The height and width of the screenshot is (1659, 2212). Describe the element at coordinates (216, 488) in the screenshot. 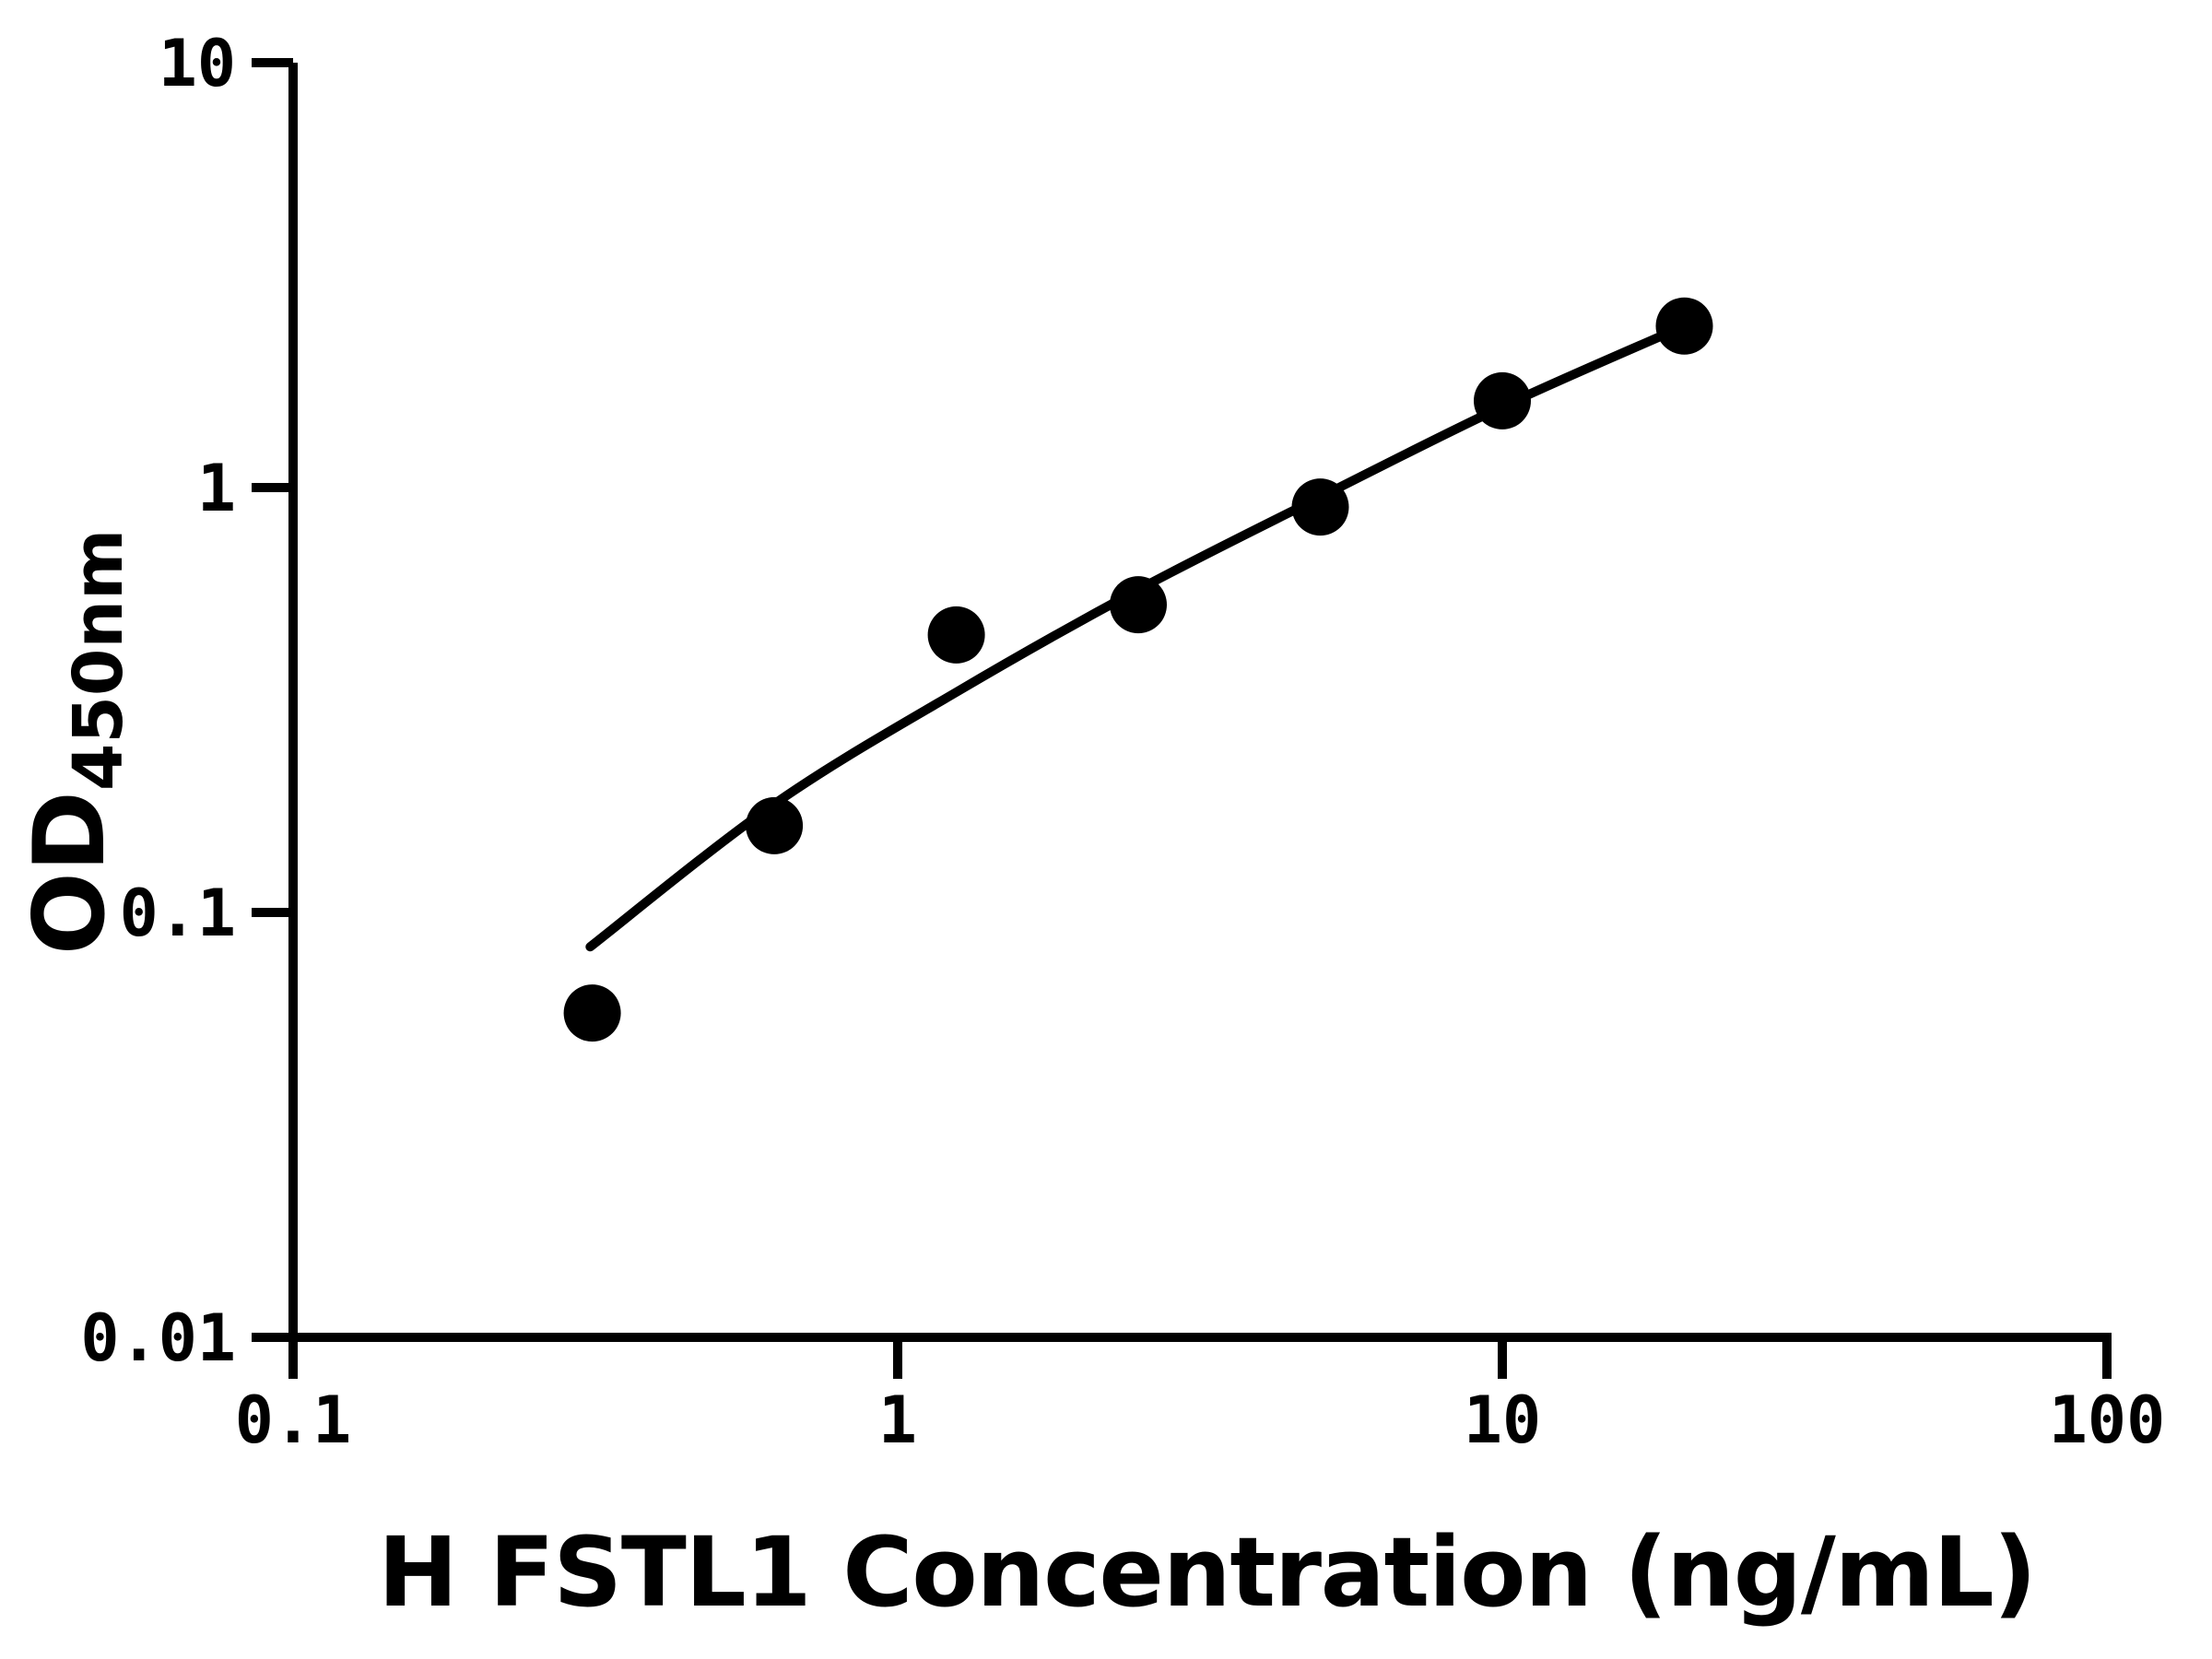

I see `y-tick-label: 1` at that location.